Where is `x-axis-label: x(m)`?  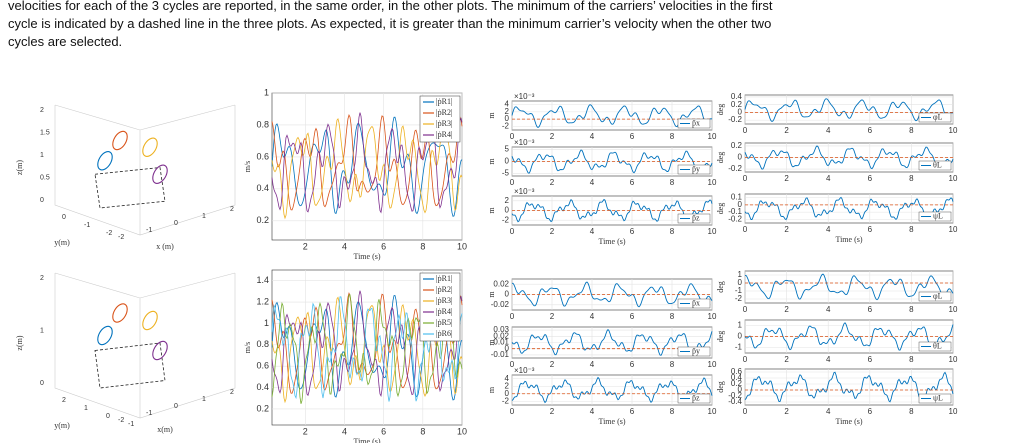
x-axis-label: x(m) is located at coordinates (165, 429).